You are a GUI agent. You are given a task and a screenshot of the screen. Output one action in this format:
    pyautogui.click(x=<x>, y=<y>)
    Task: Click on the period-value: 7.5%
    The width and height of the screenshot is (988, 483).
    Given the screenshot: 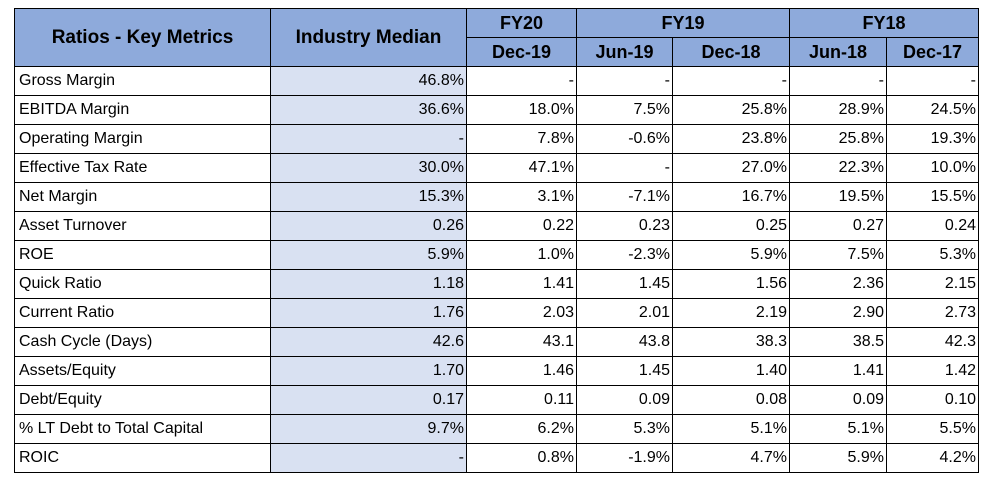 What is the action you would take?
    pyautogui.click(x=838, y=255)
    